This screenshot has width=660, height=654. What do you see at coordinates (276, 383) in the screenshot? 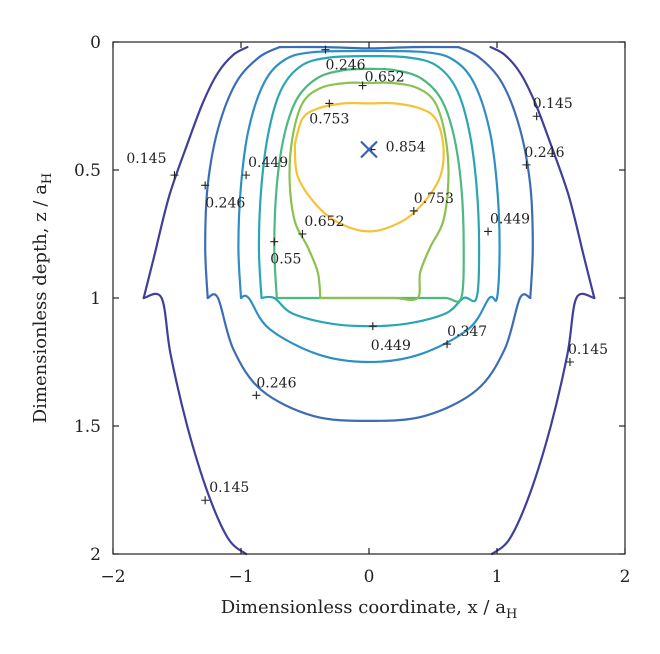
I see `contour-label-16: 0.246` at bounding box center [276, 383].